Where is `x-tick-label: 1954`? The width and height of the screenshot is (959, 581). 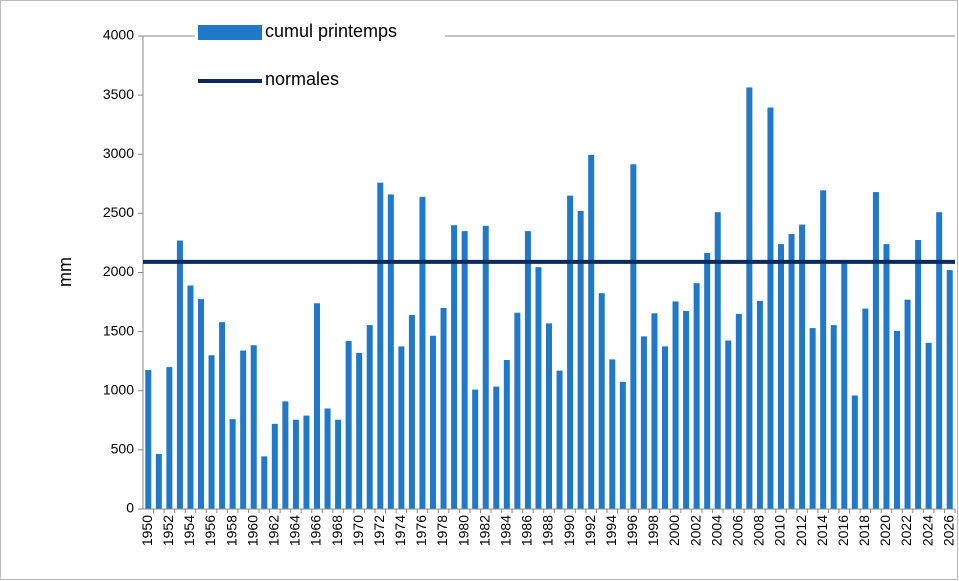
x-tick-label: 1954 is located at coordinates (189, 530).